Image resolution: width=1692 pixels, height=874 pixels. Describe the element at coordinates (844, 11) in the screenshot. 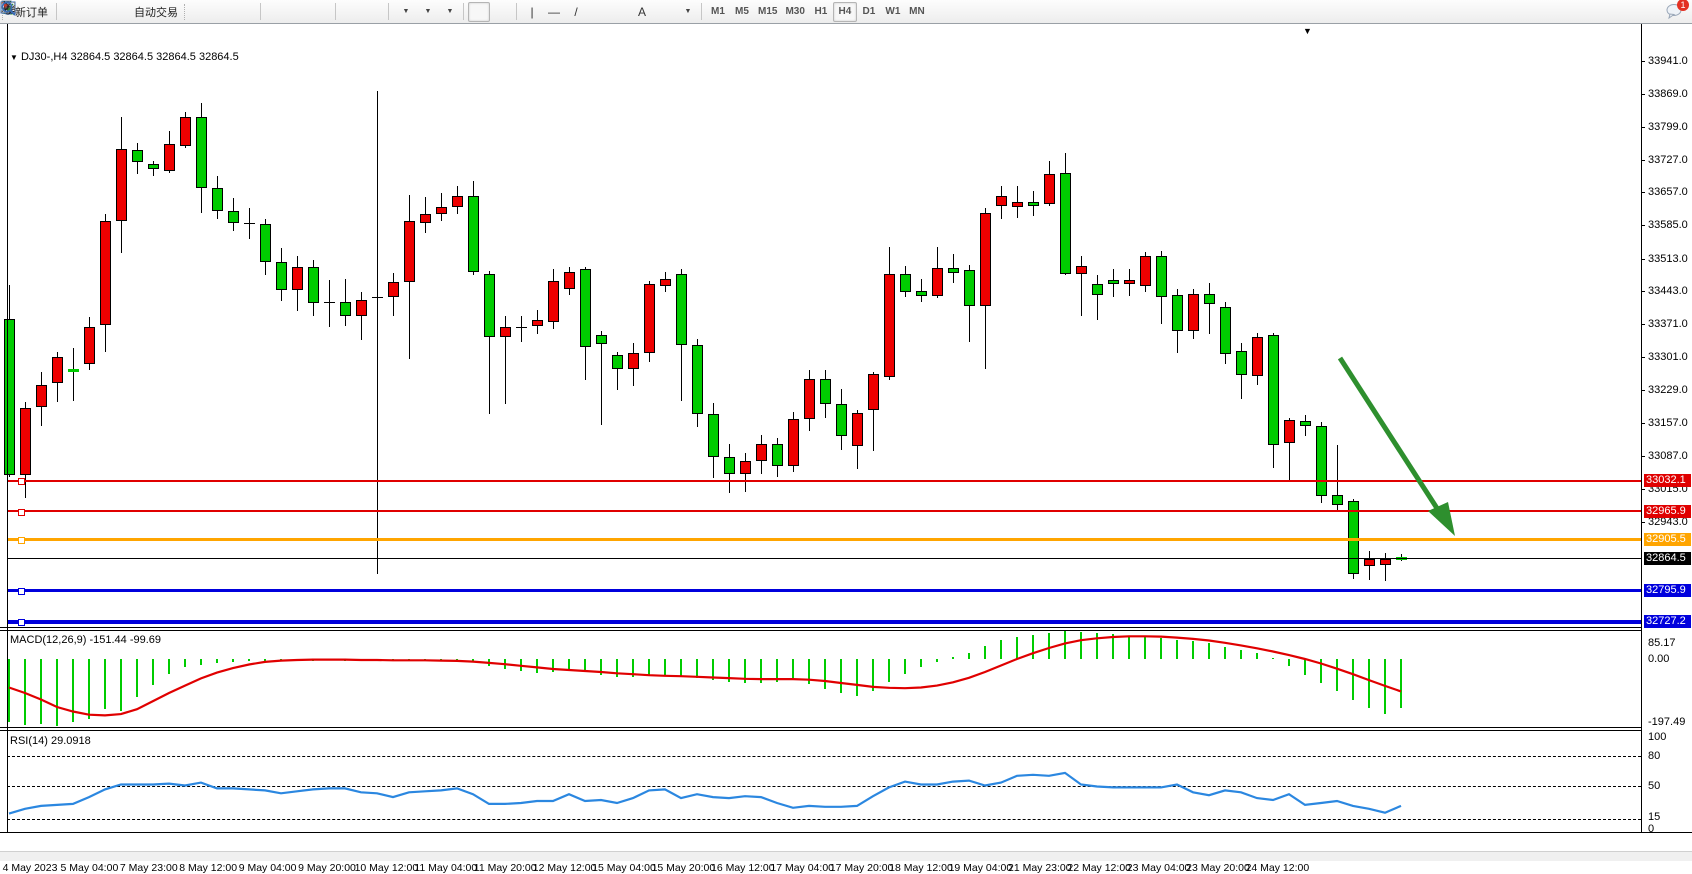

I see `timeframe-H4: H4` at that location.